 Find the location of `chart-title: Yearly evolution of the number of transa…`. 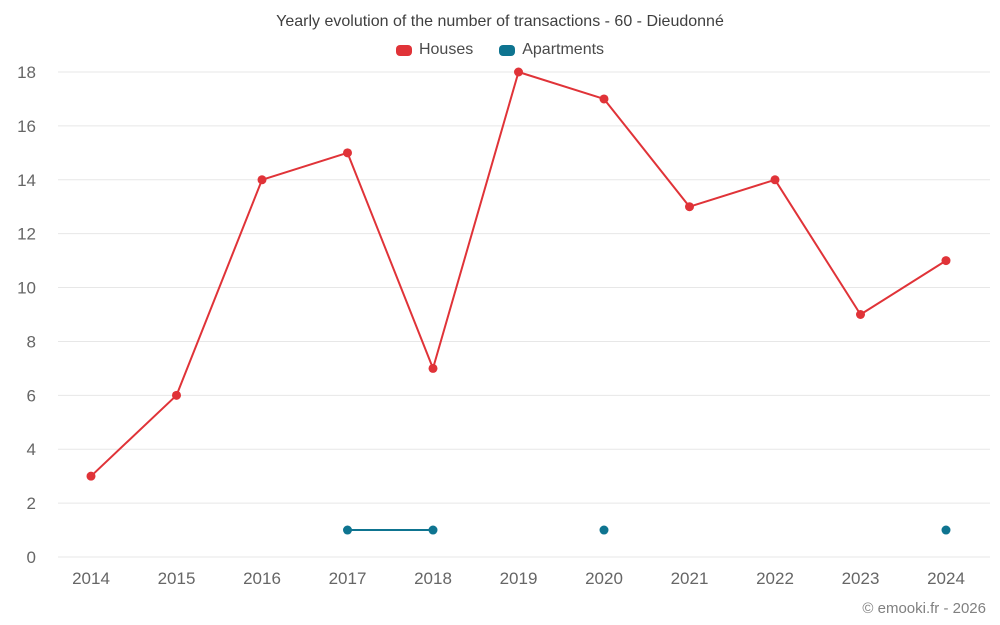

chart-title: Yearly evolution of the number of transa… is located at coordinates (500, 21).